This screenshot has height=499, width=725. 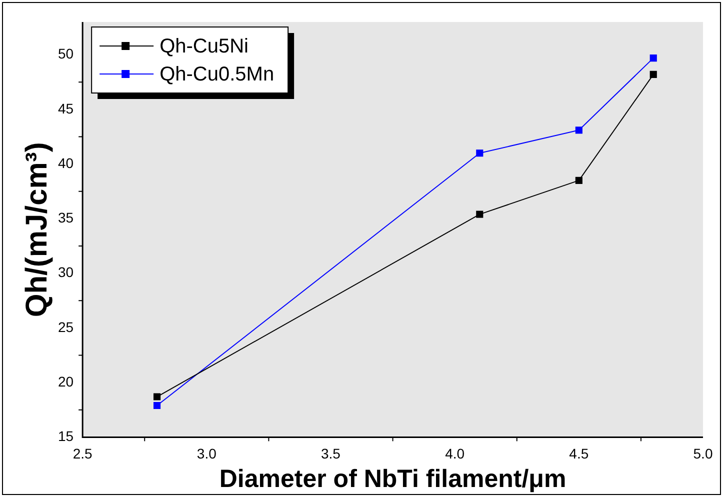 What do you see at coordinates (455, 453) in the screenshot?
I see `x-tick-label: 4.0` at bounding box center [455, 453].